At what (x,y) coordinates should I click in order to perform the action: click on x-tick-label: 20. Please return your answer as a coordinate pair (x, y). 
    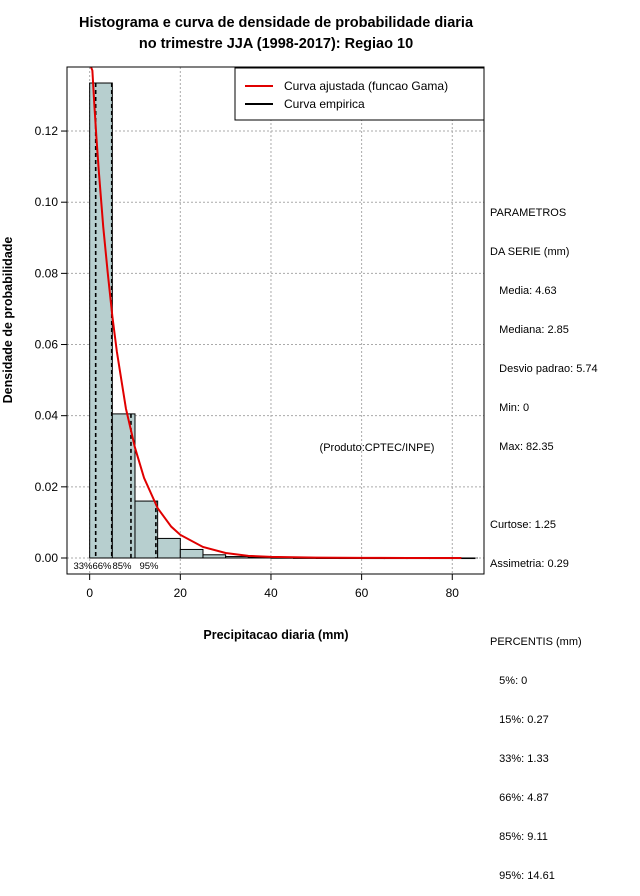
    Looking at the image, I should click on (181, 593).